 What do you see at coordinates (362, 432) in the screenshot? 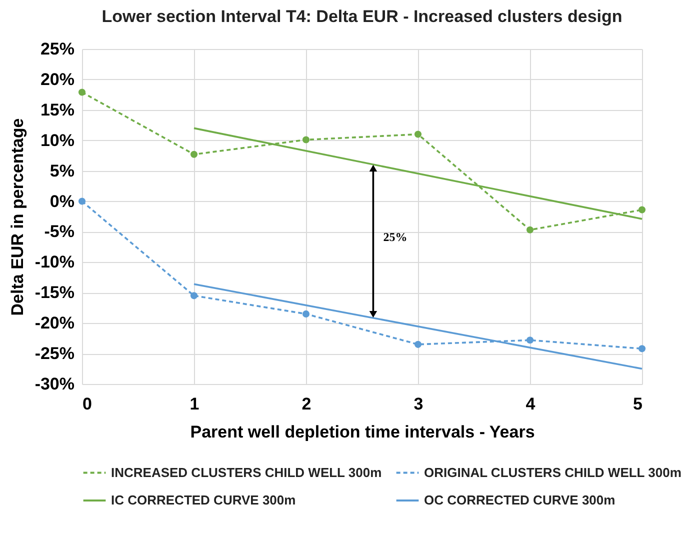
I see `x-axis-title: Parent well depletion time intervals - Years` at bounding box center [362, 432].